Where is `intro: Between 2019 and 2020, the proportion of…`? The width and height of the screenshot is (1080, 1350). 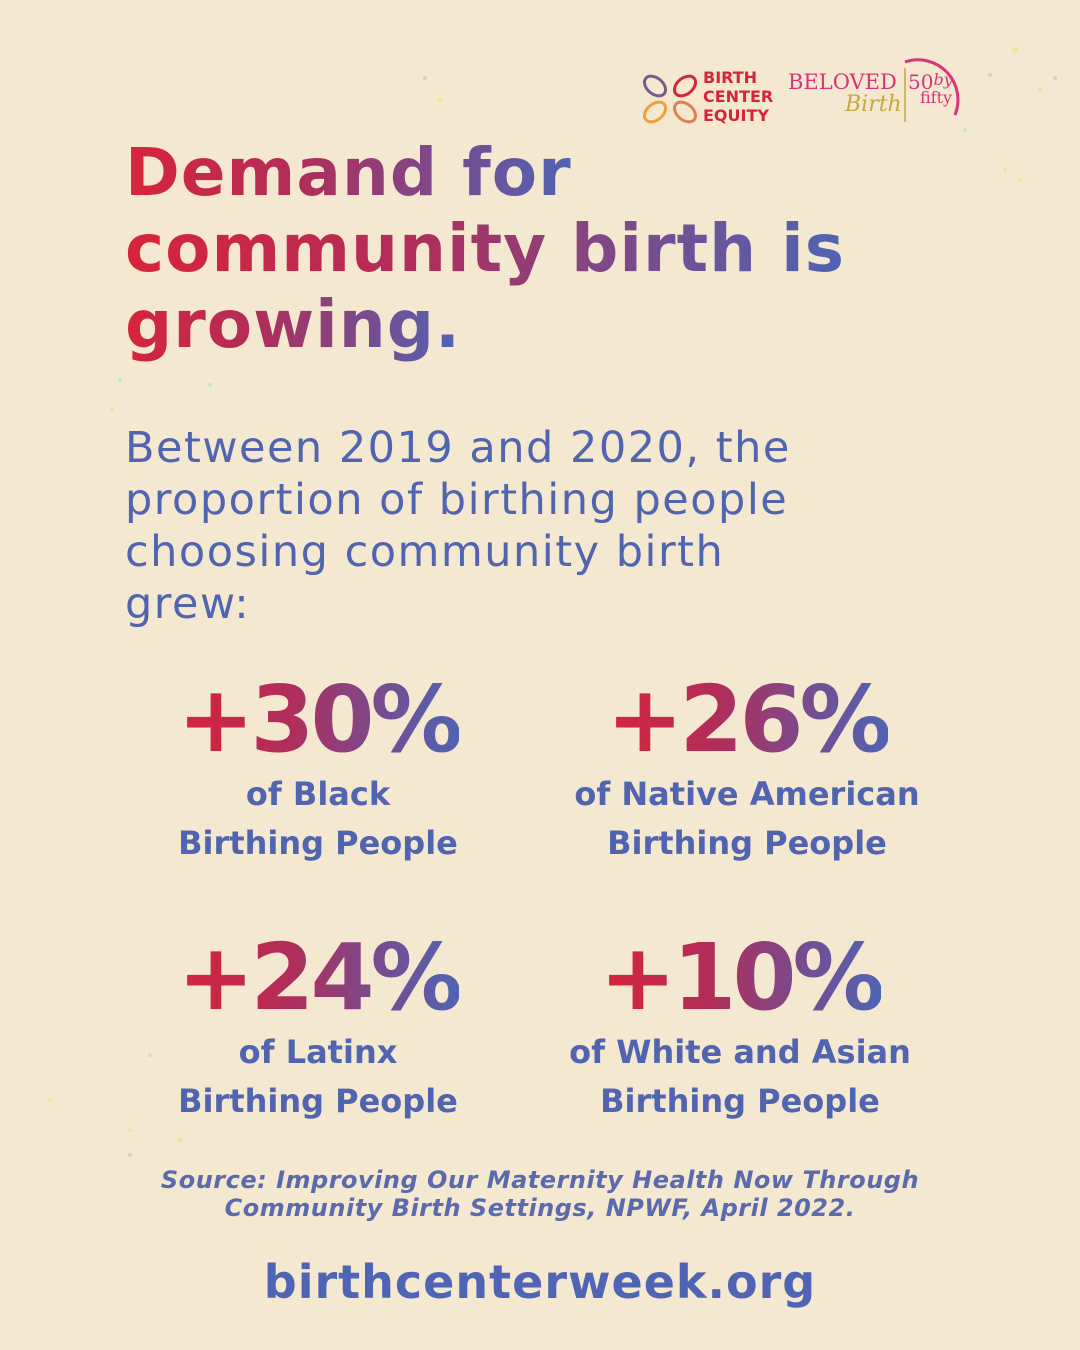 intro: Between 2019 and 2020, the proportion of… is located at coordinates (575, 526).